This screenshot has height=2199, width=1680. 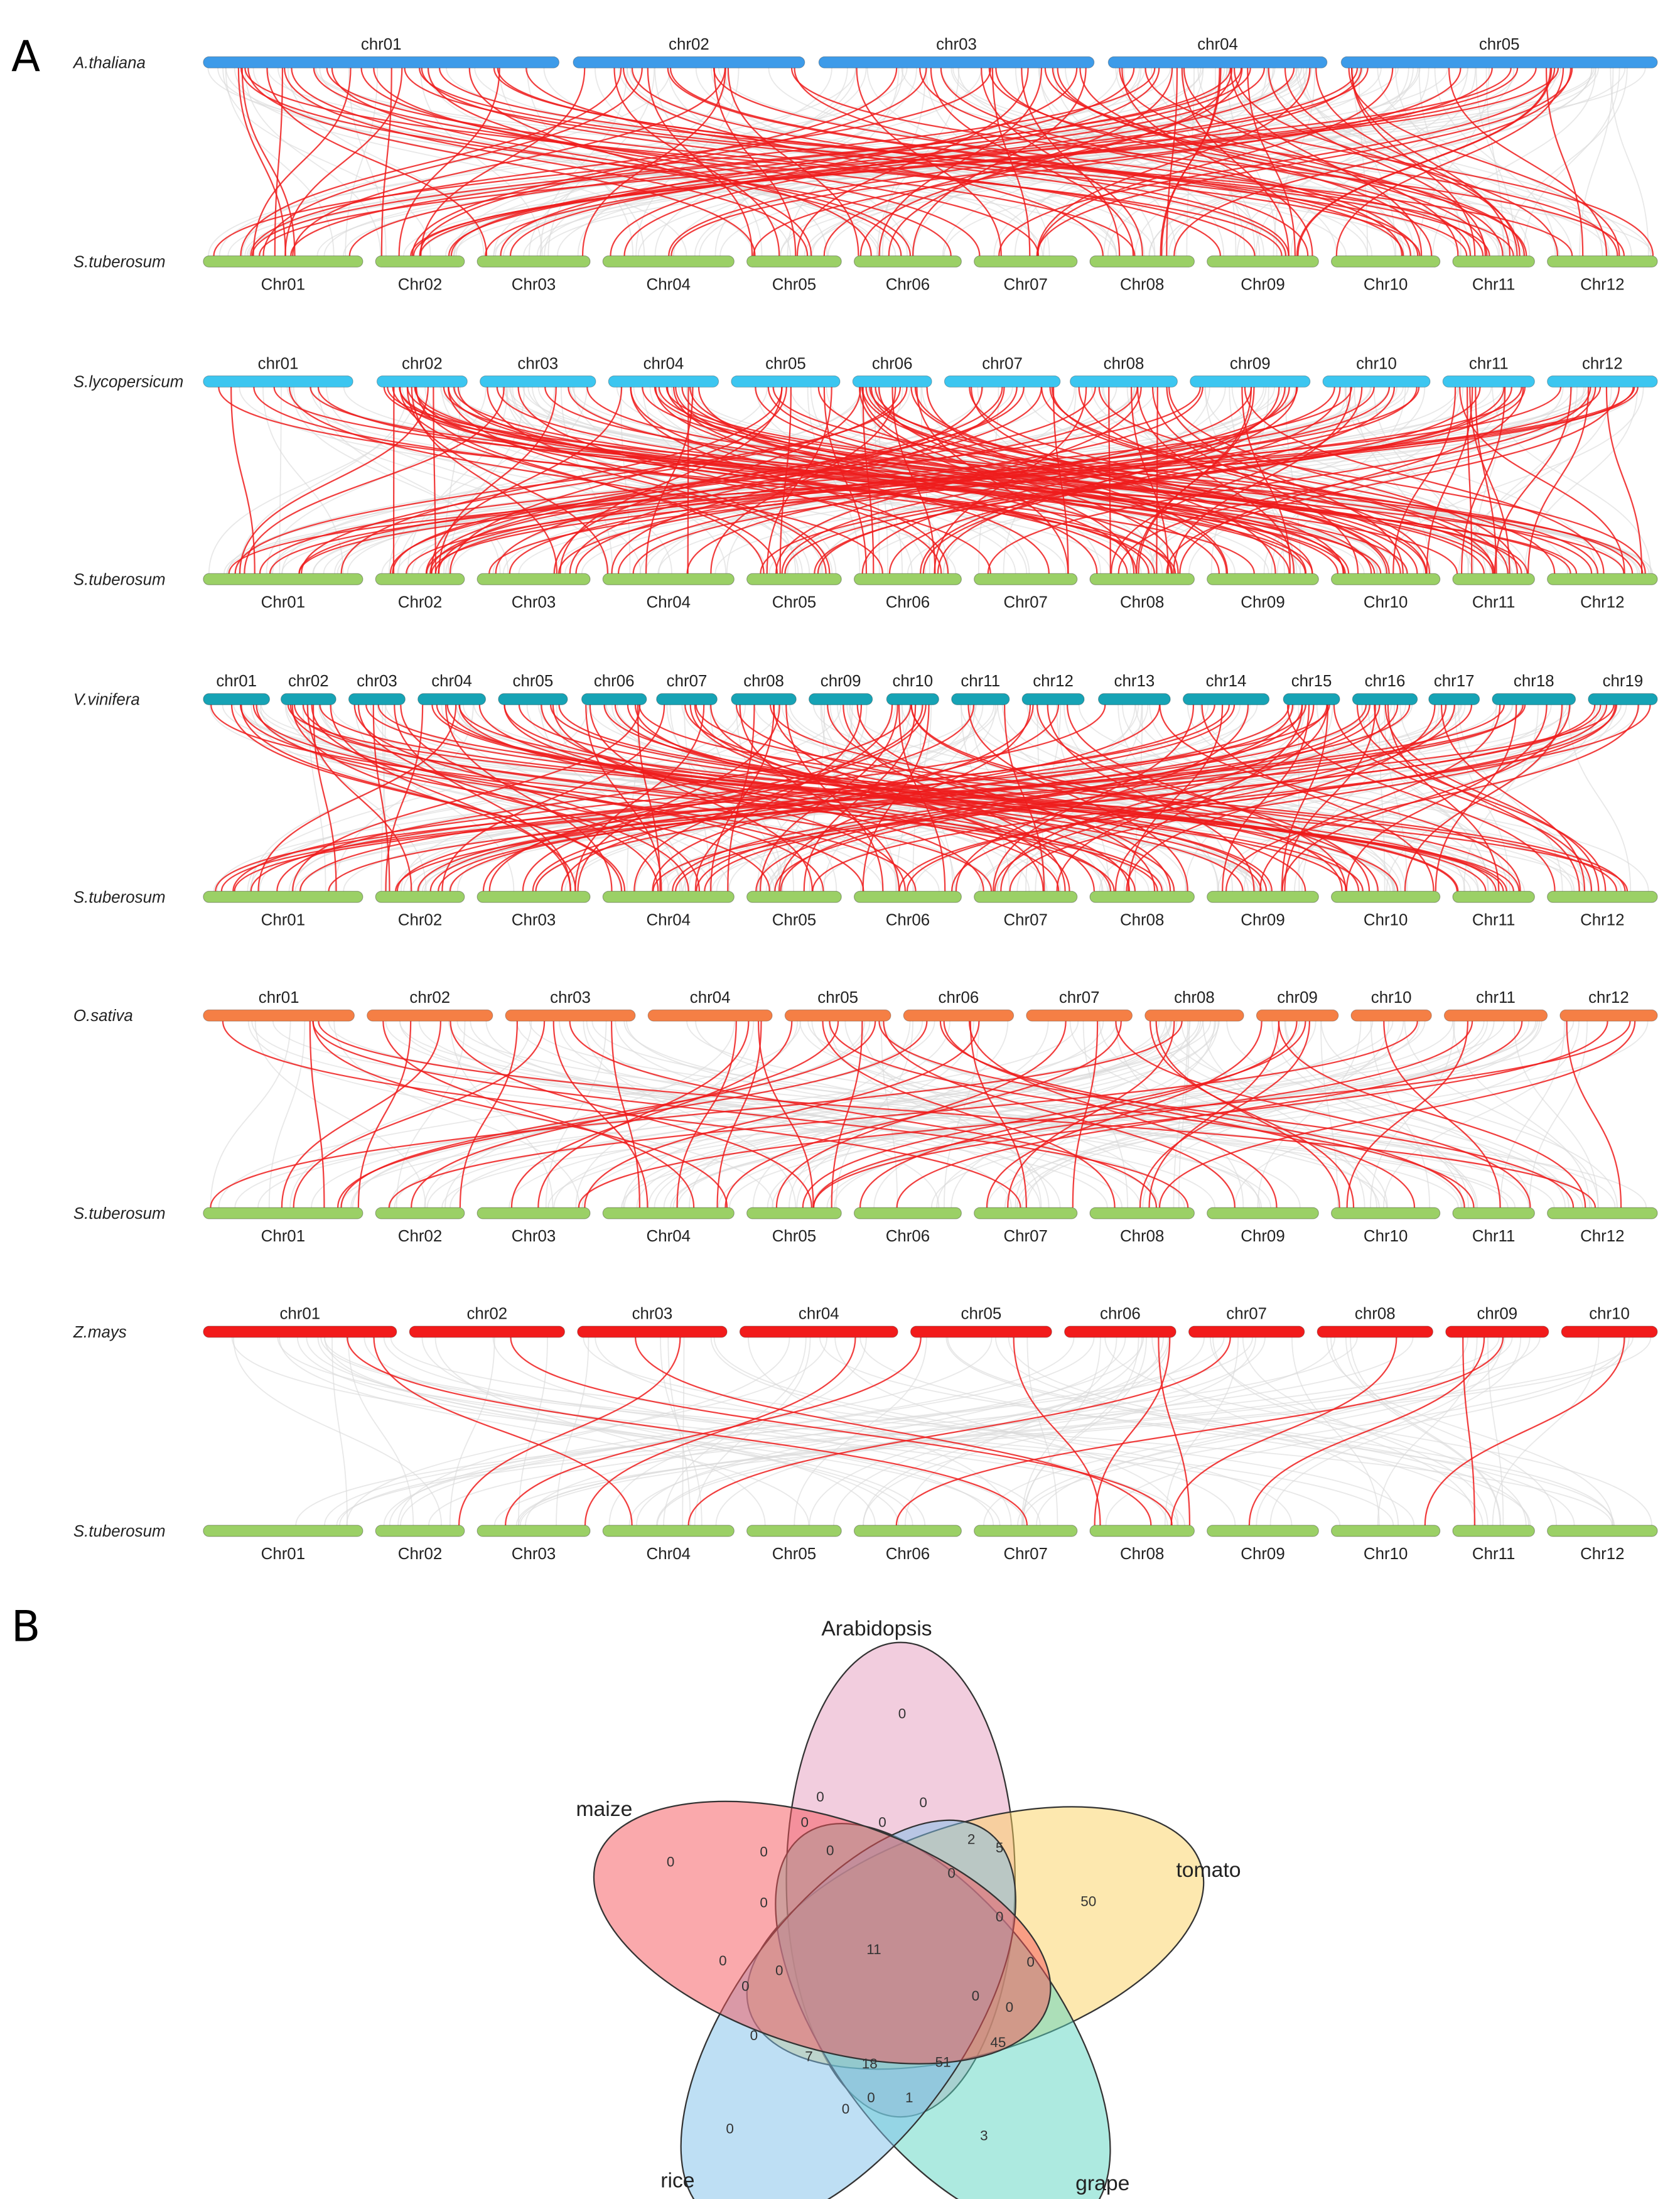 What do you see at coordinates (1497, 1314) in the screenshot?
I see `chromosome-label: chr09` at bounding box center [1497, 1314].